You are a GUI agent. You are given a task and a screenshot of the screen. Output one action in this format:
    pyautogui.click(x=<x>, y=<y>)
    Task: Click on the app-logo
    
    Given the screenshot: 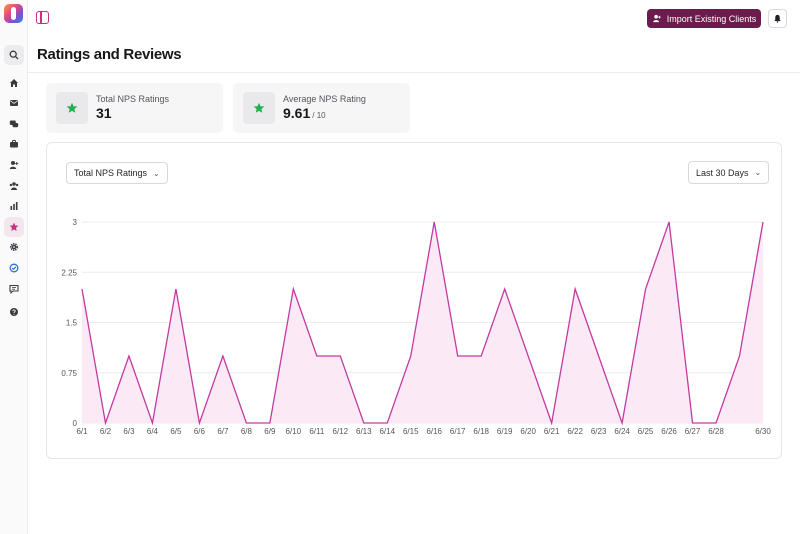 What is the action you would take?
    pyautogui.click(x=13, y=13)
    